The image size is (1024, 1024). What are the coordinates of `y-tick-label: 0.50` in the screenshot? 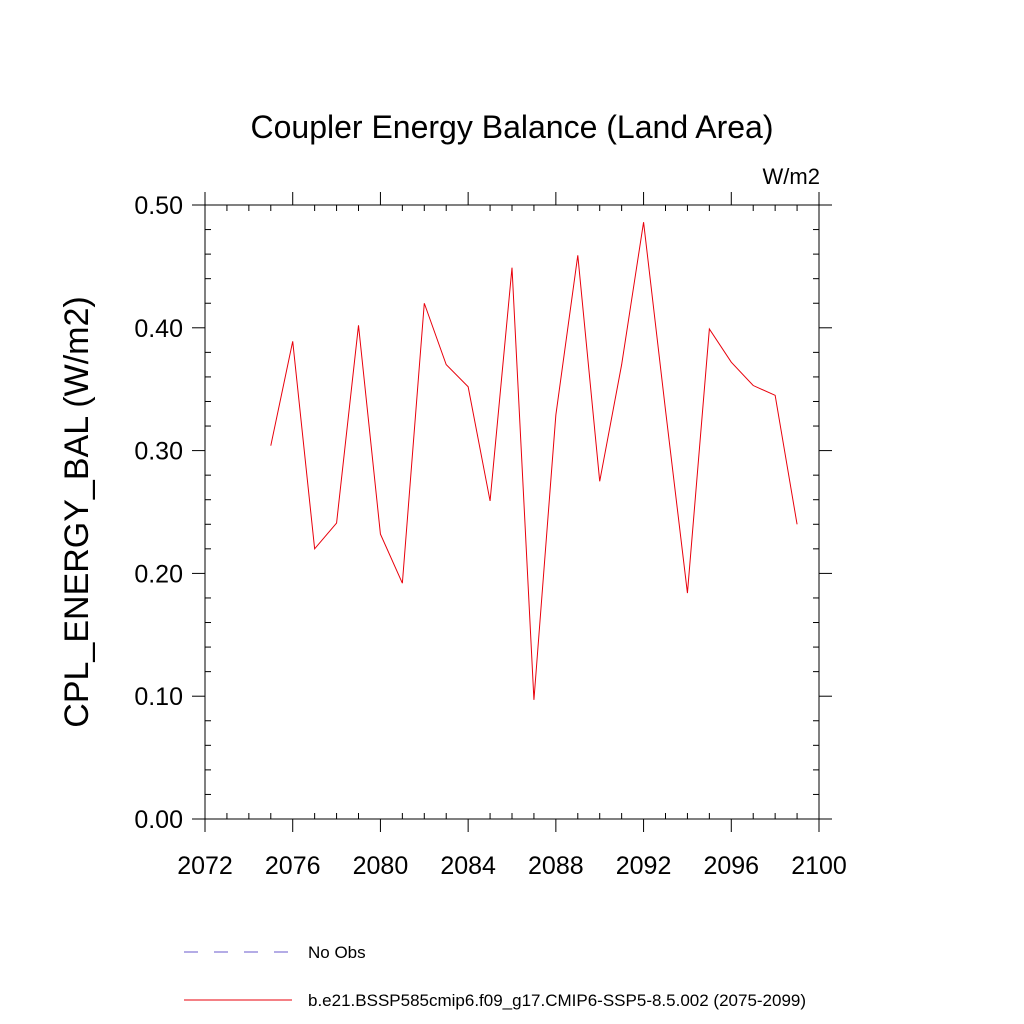 It's located at (158, 206).